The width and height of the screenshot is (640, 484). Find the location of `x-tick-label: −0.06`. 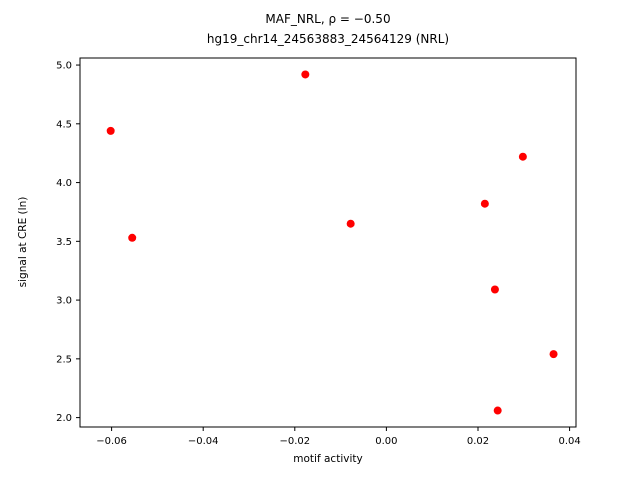

x-tick-label: −0.06 is located at coordinates (111, 441).